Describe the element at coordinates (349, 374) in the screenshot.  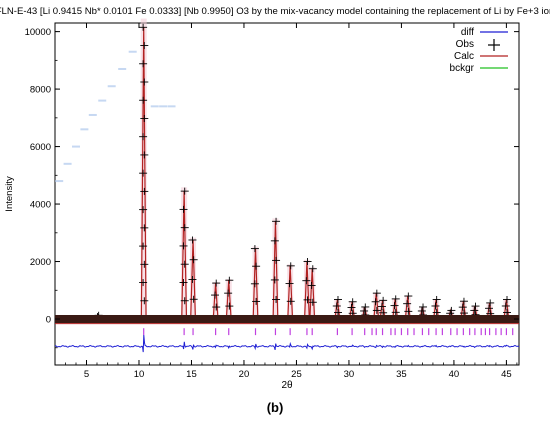
I see `x-tick-label-5: 30` at that location.